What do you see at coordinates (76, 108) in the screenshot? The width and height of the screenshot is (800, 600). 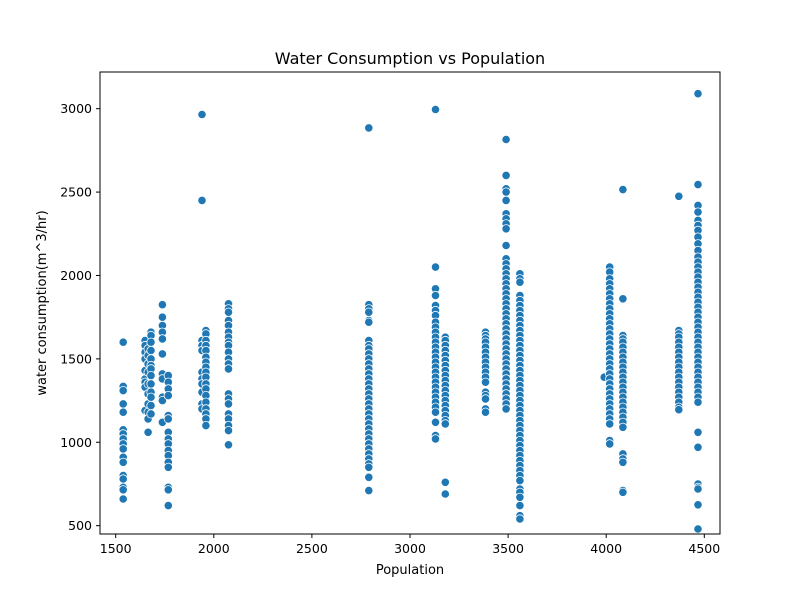 I see `y-tick-label: 3000` at bounding box center [76, 108].